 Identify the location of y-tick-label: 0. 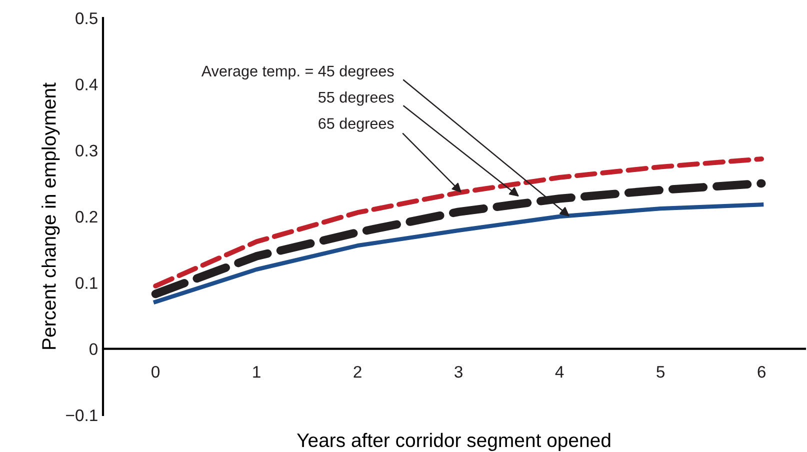
(94, 349).